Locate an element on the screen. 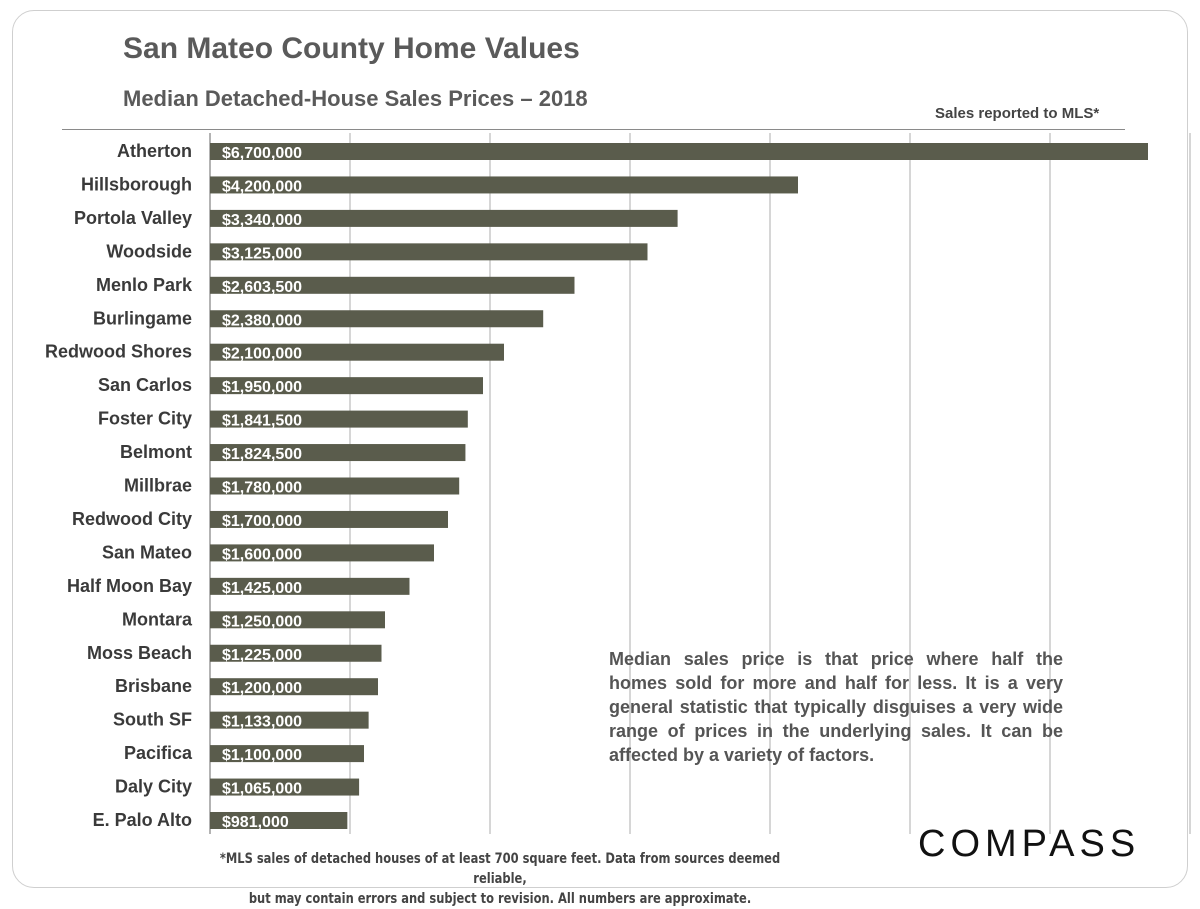  category-label: Menlo Park is located at coordinates (144, 285).